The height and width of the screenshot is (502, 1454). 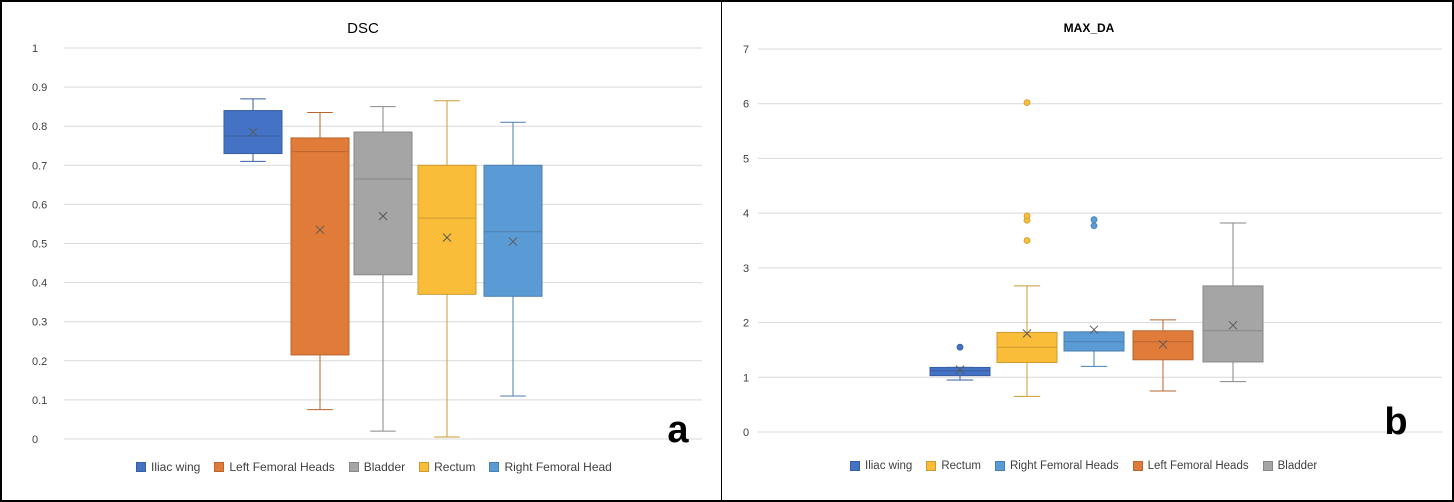 What do you see at coordinates (1089, 28) in the screenshot?
I see `chart-title: MAX_DA` at bounding box center [1089, 28].